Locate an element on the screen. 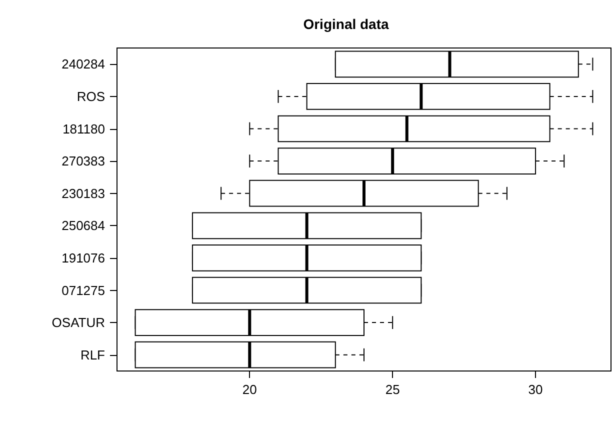 The height and width of the screenshot is (443, 613). x-tick-label: 25 is located at coordinates (392, 389).